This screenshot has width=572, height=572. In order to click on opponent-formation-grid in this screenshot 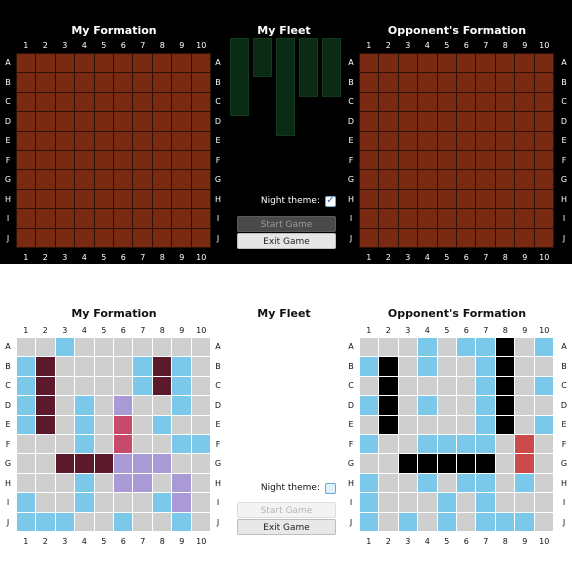, I will do `click(456, 150)`.